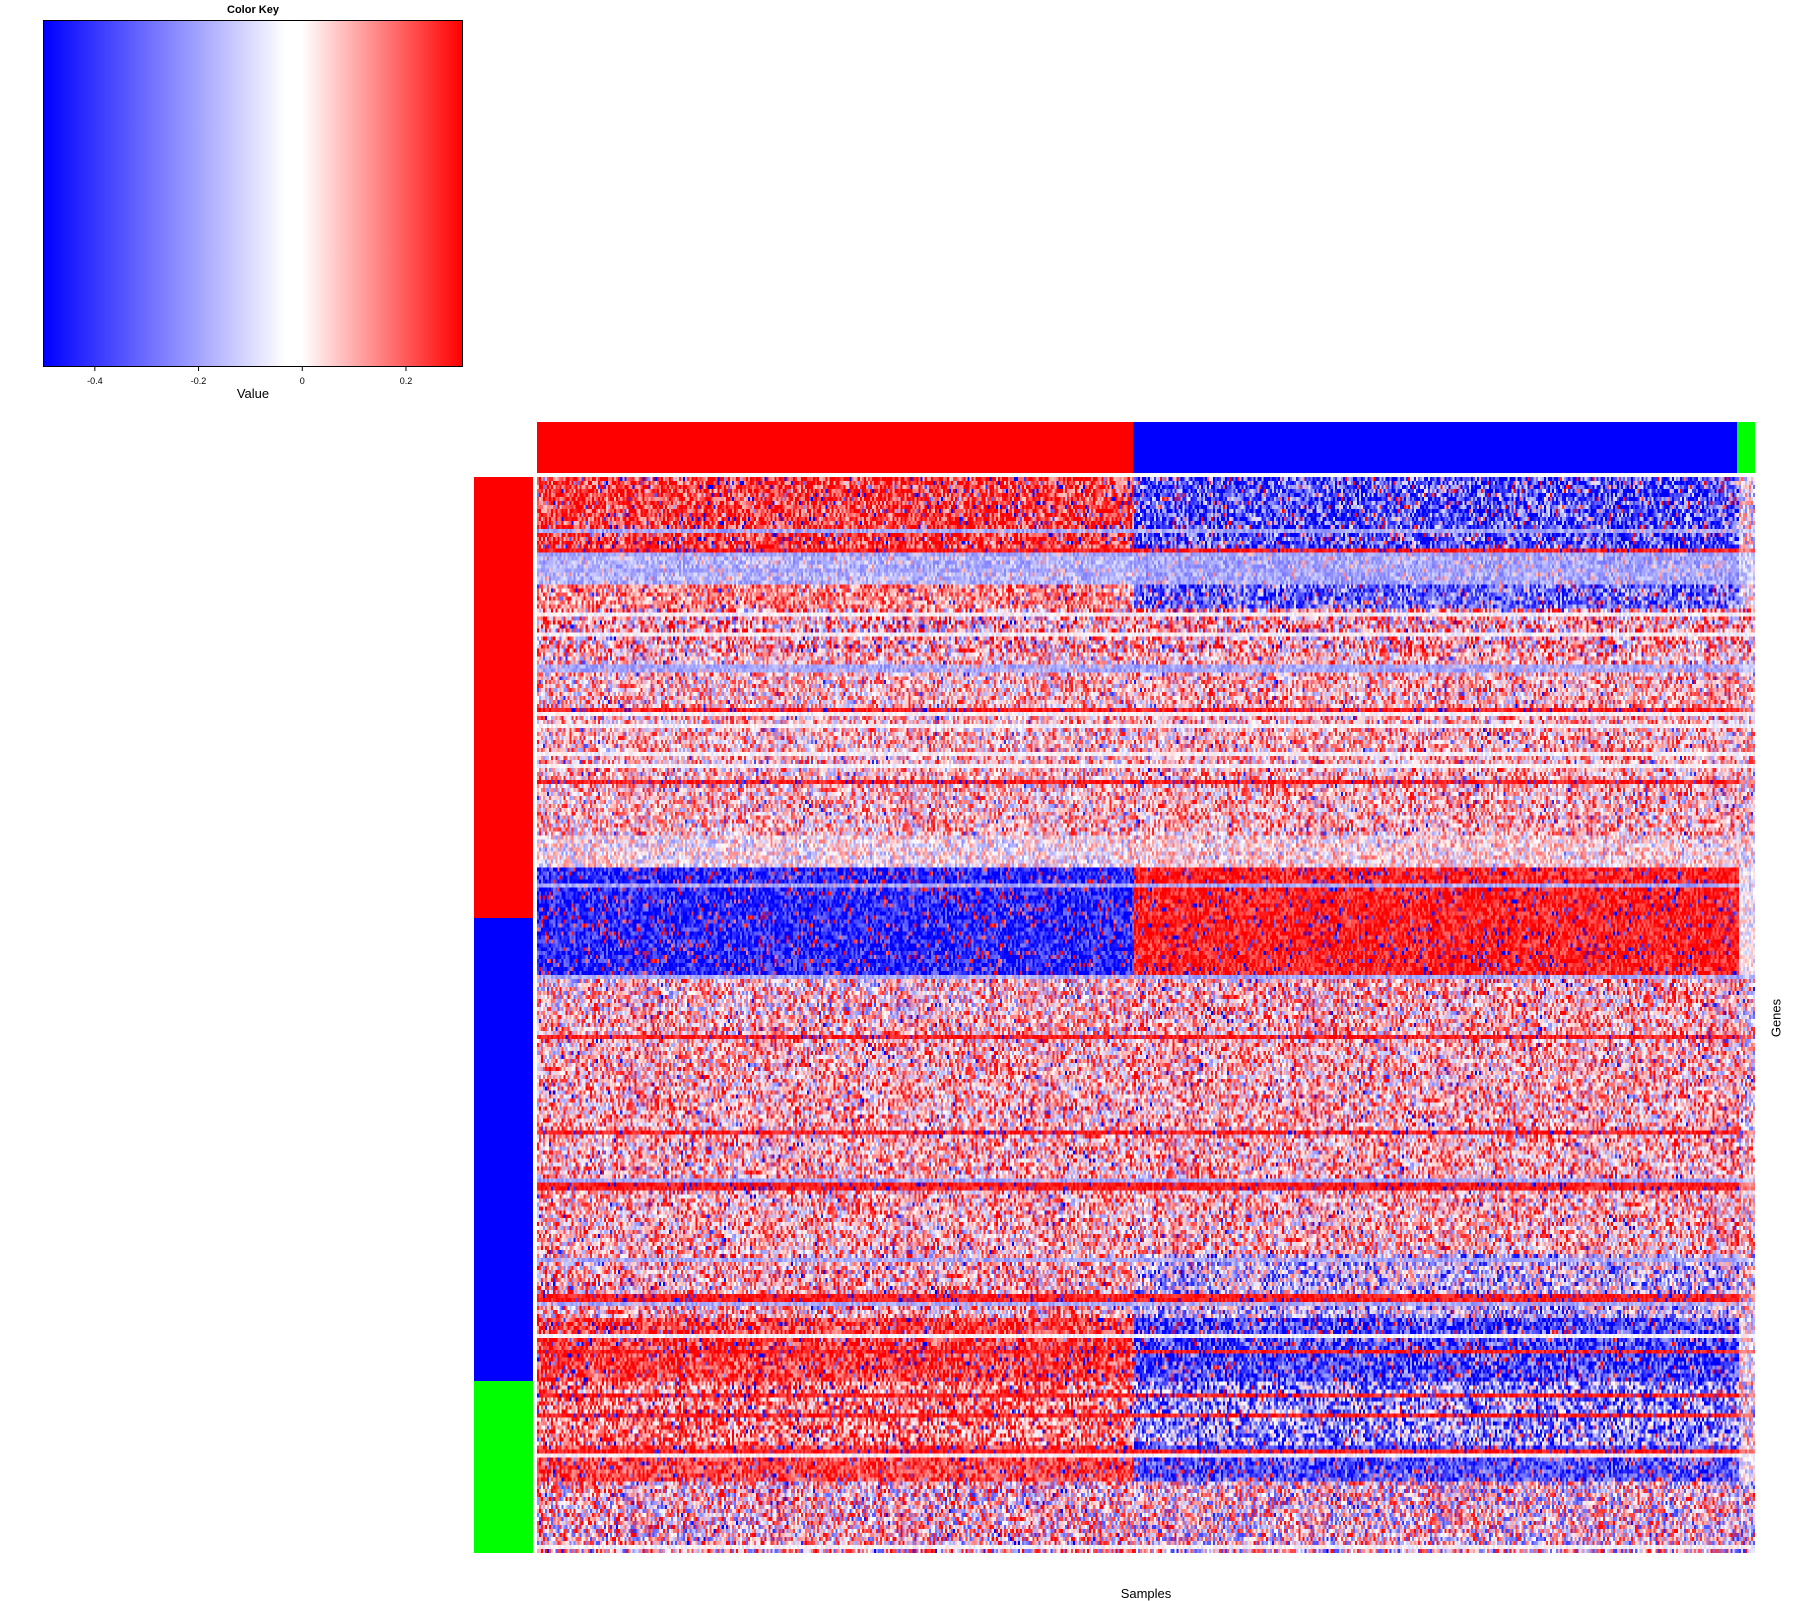  I want to click on color-key-gradient, so click(253, 193).